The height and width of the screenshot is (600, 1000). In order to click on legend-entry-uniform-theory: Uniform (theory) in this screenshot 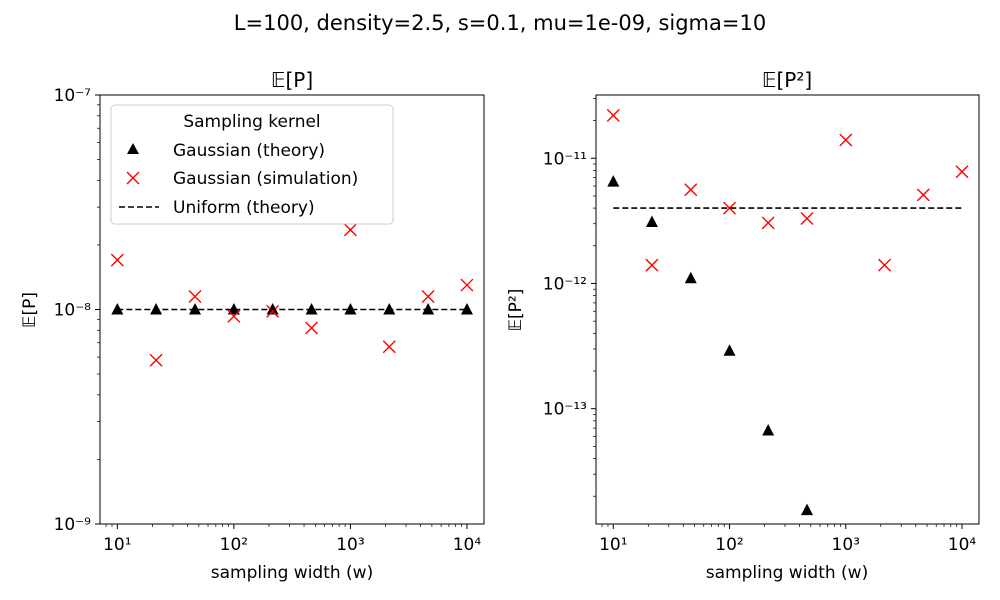, I will do `click(244, 208)`.